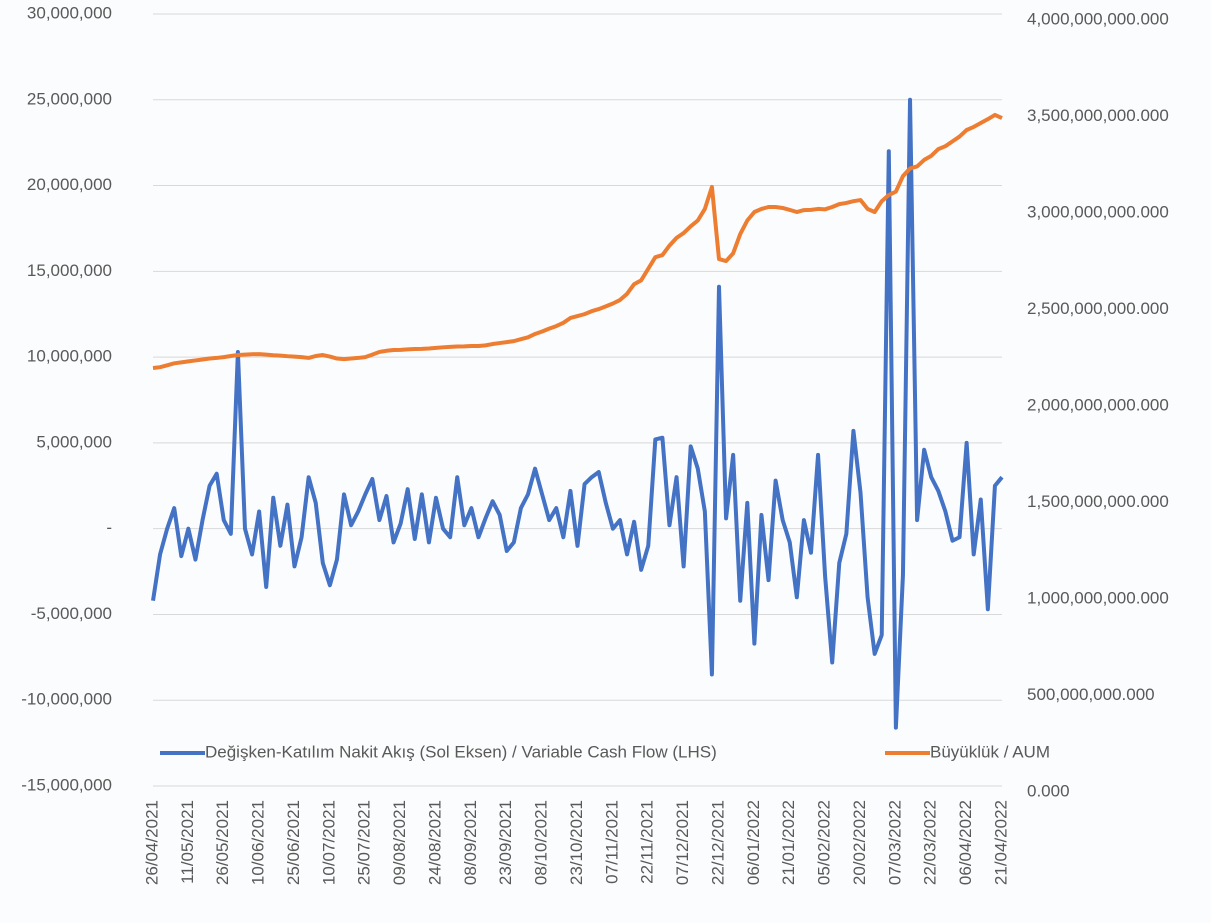  What do you see at coordinates (647, 842) in the screenshot?
I see `x-tick-label: 22/11/2021` at bounding box center [647, 842].